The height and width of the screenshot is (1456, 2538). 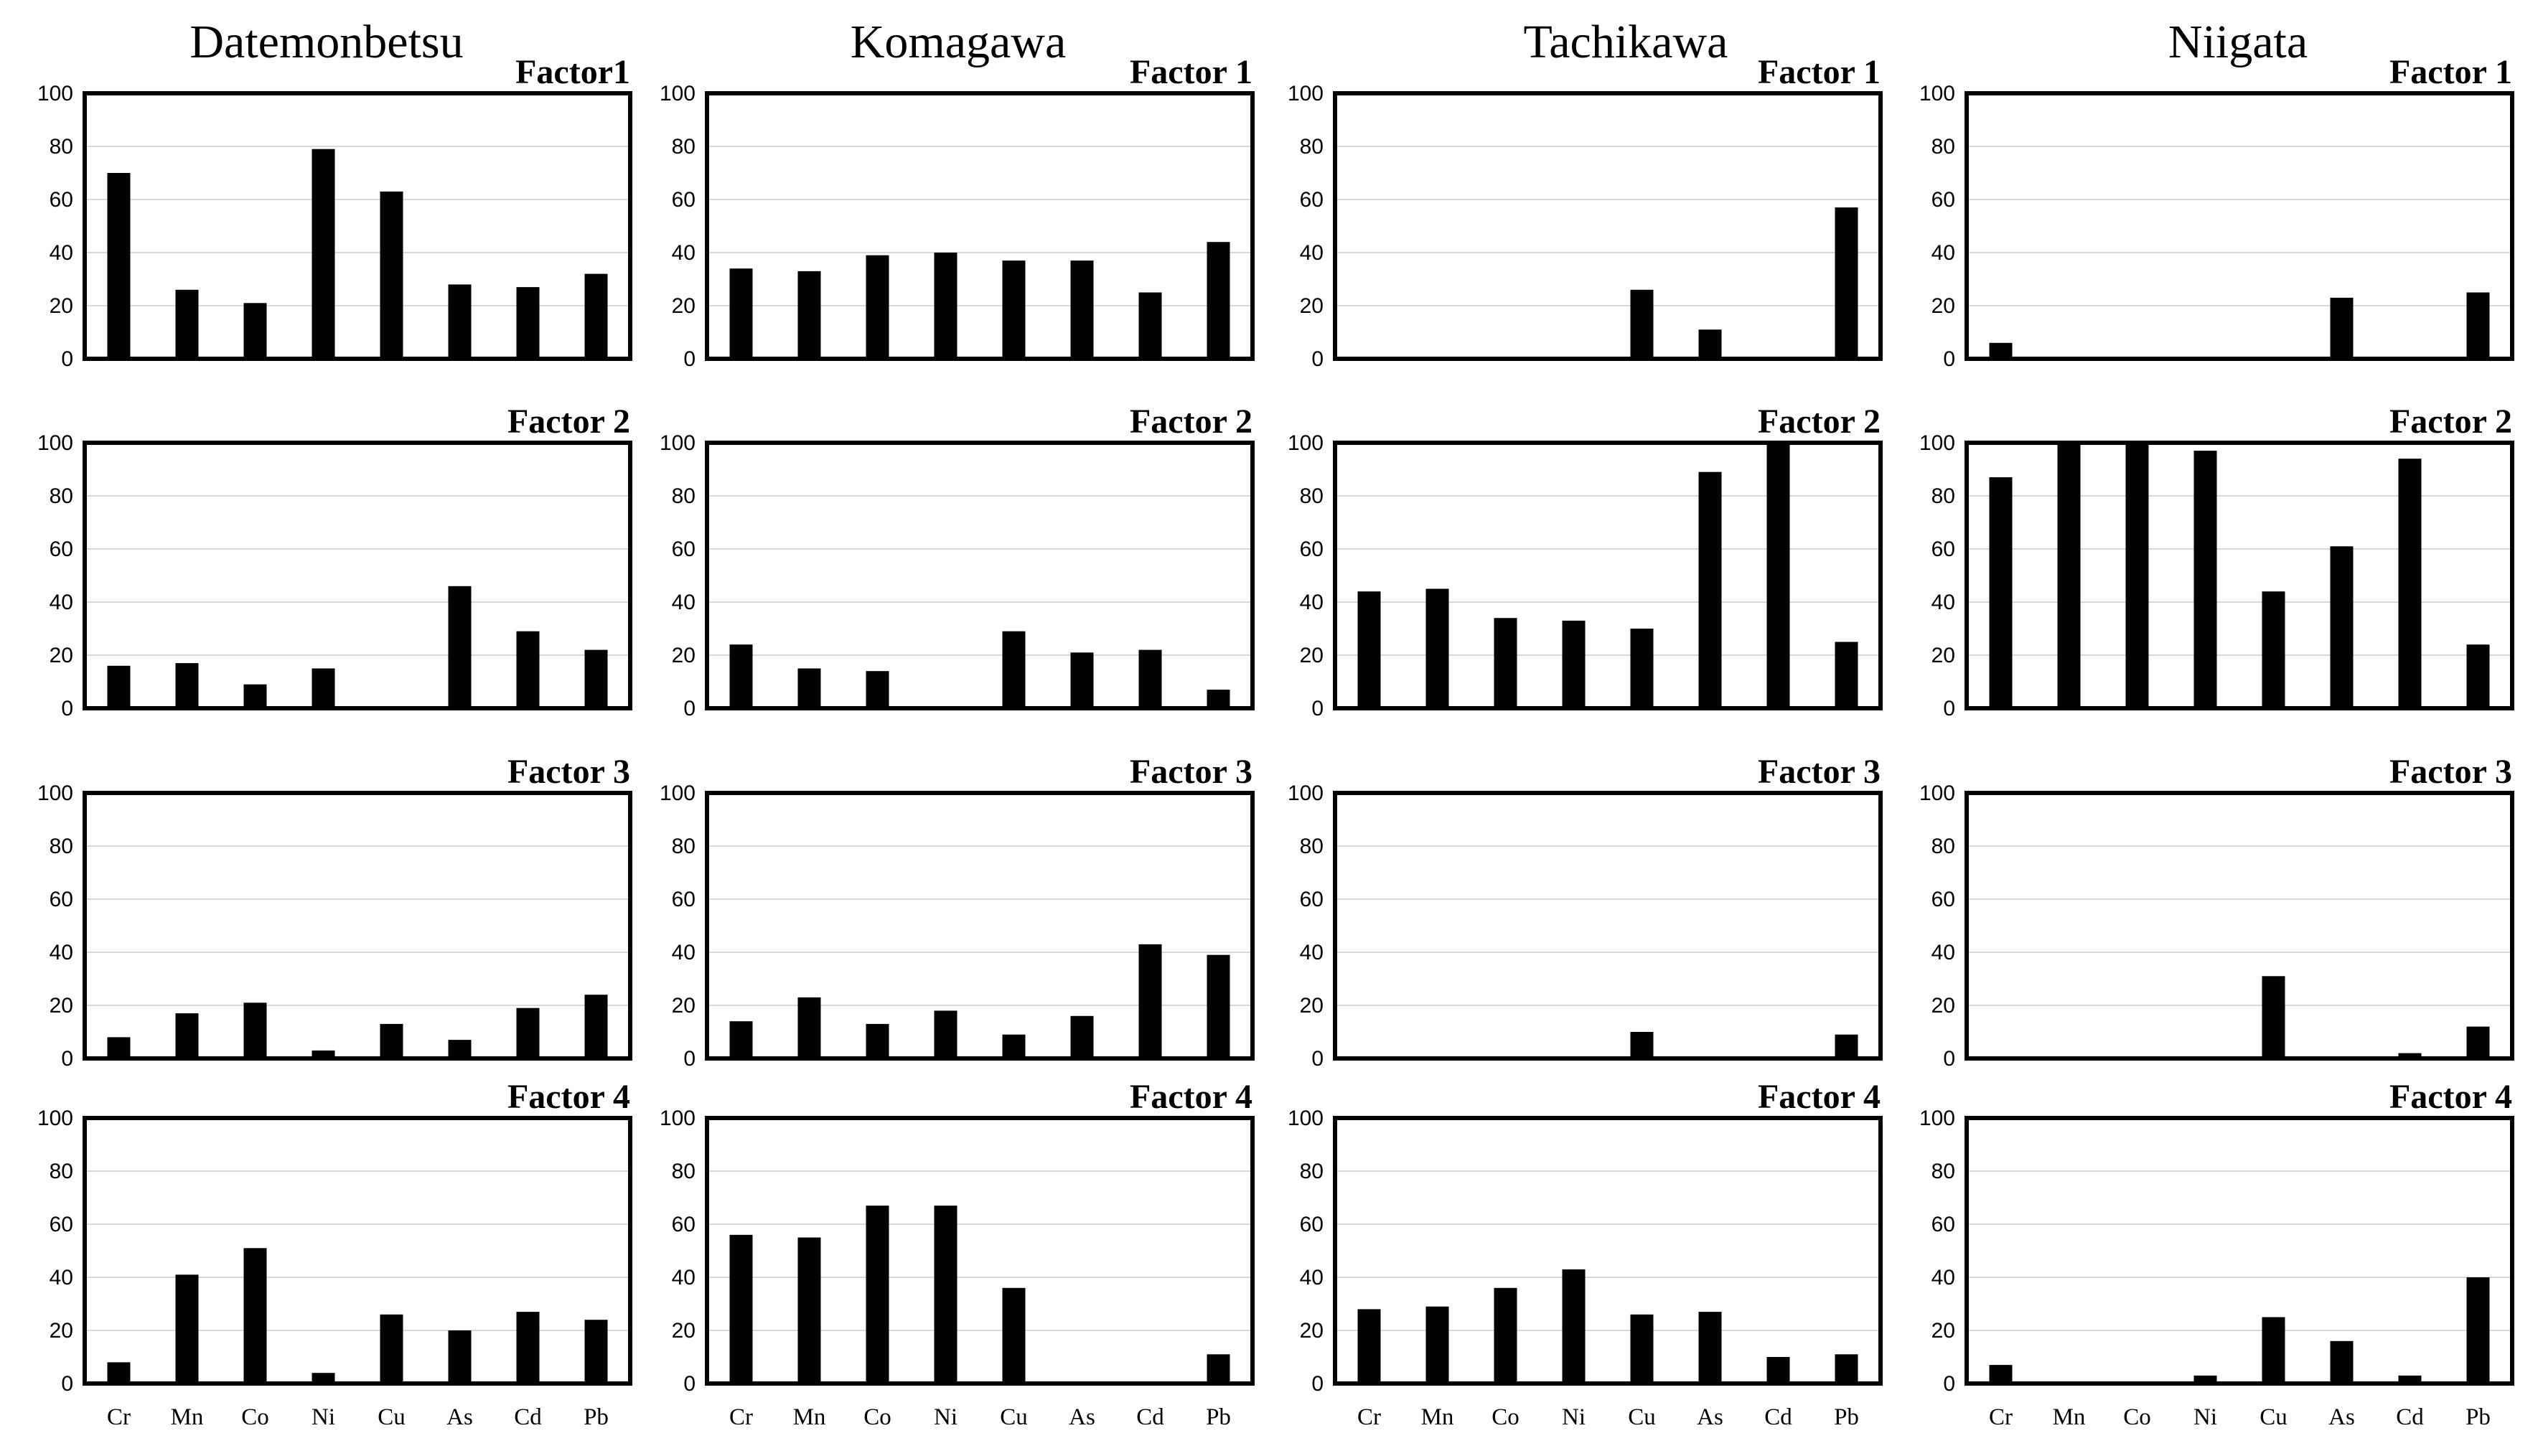 I want to click on category-label-mn: Mn, so click(x=2069, y=1417).